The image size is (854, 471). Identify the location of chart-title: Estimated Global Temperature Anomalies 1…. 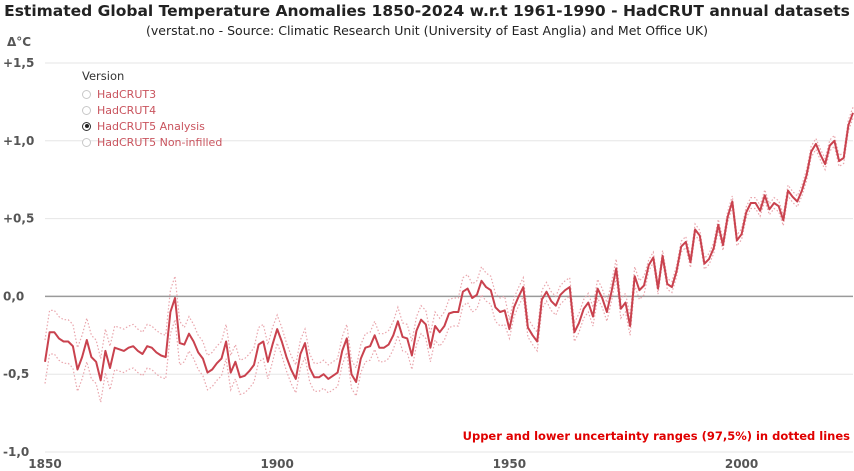
(427, 11).